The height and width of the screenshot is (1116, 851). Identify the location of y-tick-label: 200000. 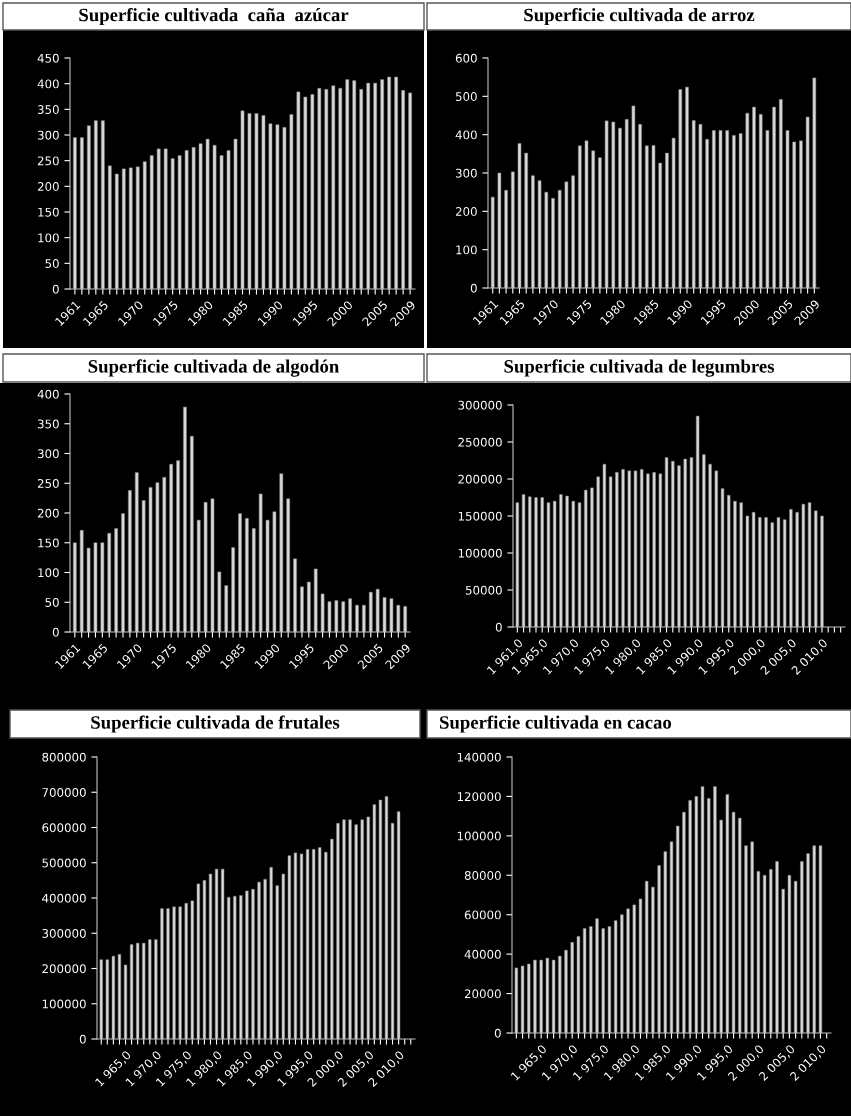
(64, 969).